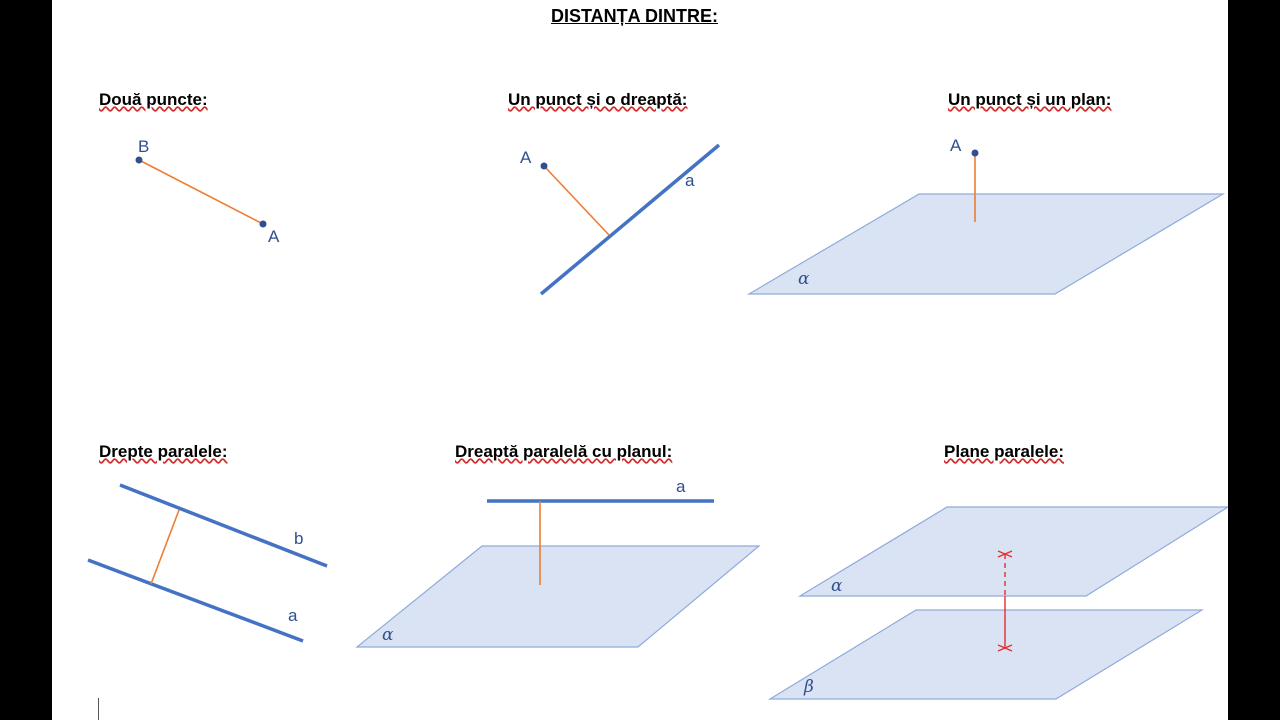 The height and width of the screenshot is (720, 1280). I want to click on distance-segment, so click(165, 547).